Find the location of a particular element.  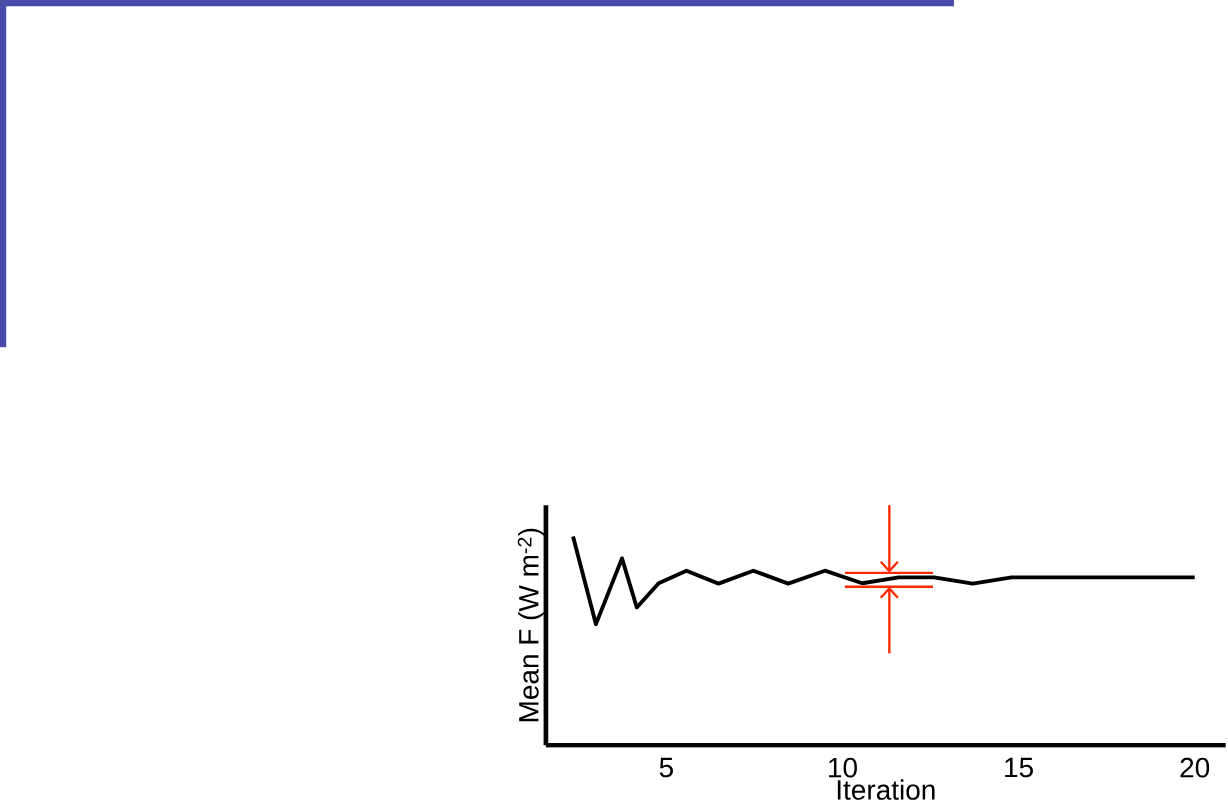

y-axis-title: Mean F (W m$^{-2}$) is located at coordinates (531, 625).